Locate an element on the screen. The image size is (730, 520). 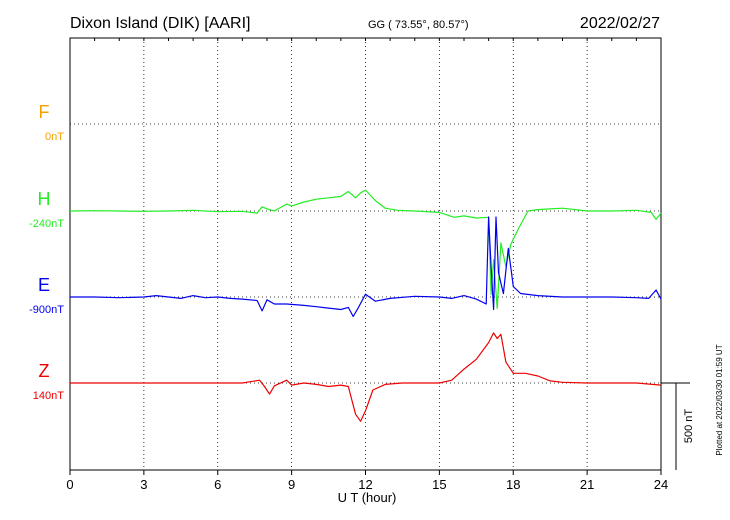
plotted-at-label: Plotted at 2022/03/30 01:59 UT is located at coordinates (719, 399).